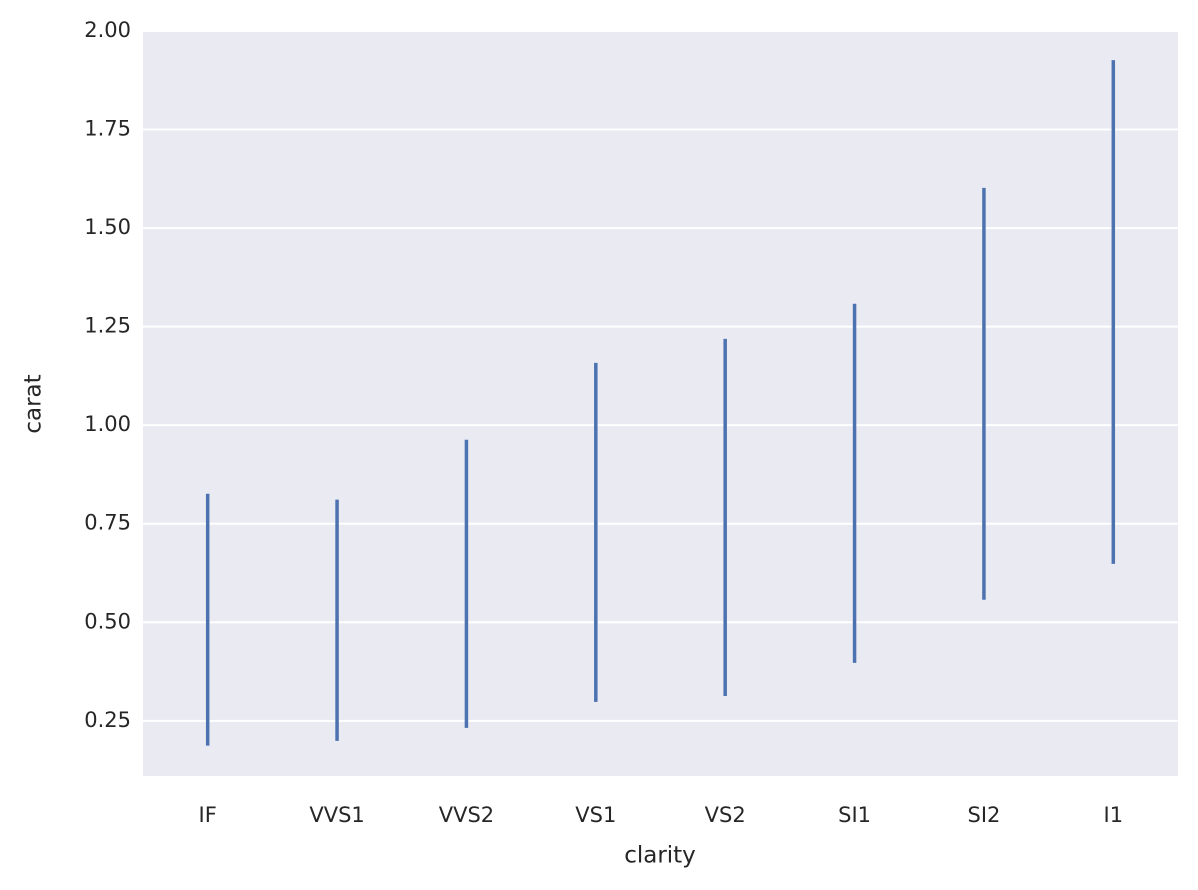 The width and height of the screenshot is (1198, 890). I want to click on x-tick-label: SI1, so click(854, 815).